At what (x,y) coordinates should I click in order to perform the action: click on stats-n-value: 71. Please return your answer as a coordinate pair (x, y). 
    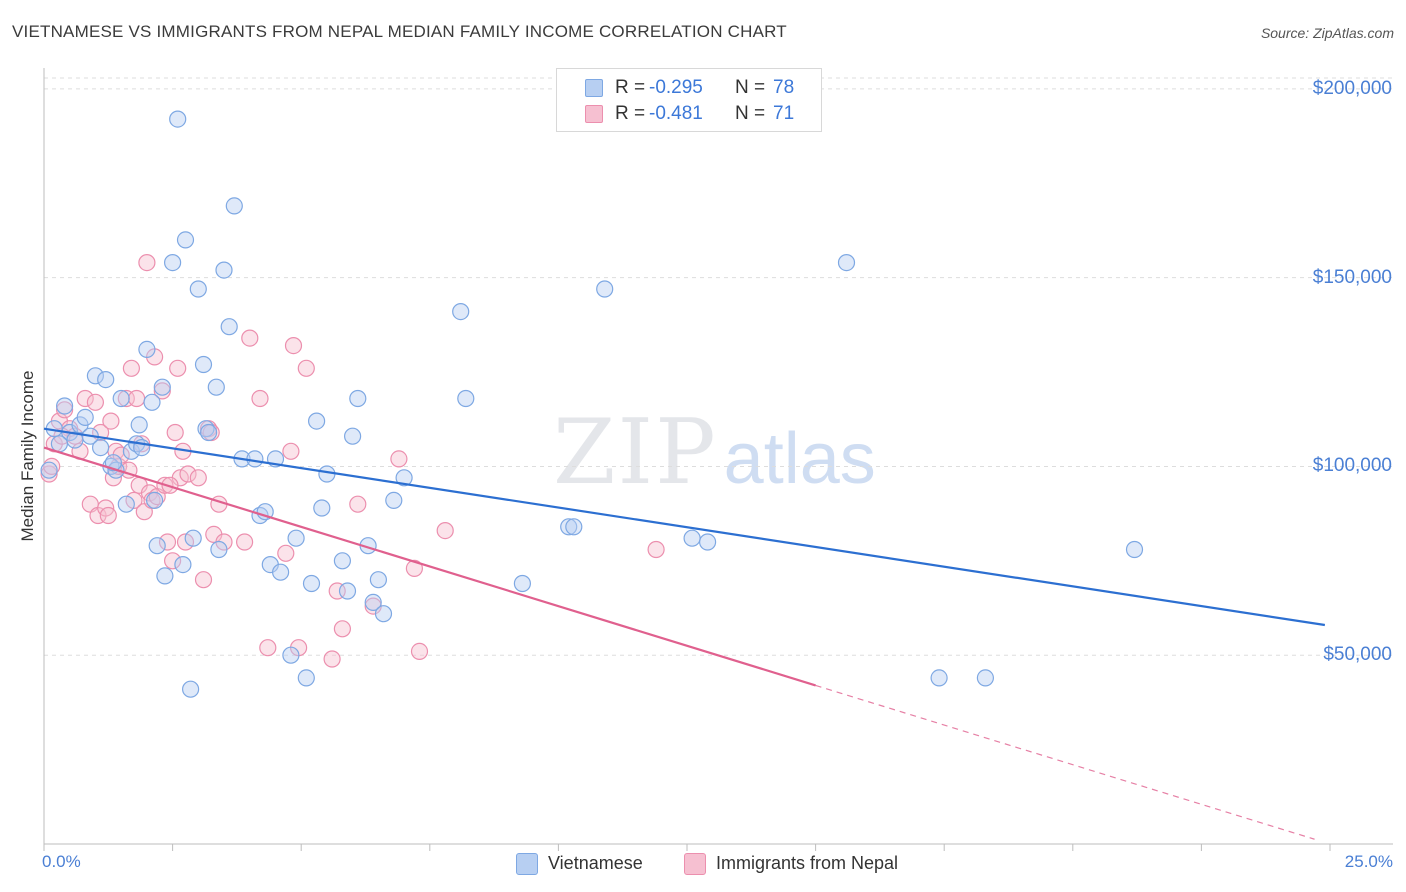
    Looking at the image, I should click on (784, 113).